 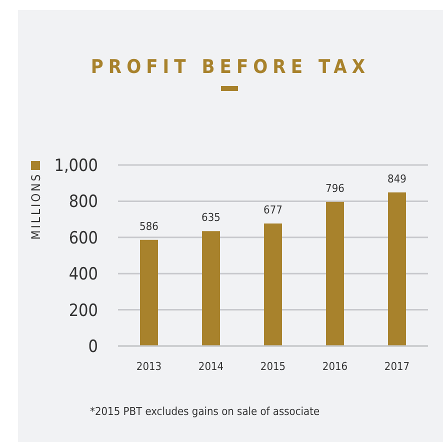 I want to click on data-label: 677, so click(x=273, y=209).